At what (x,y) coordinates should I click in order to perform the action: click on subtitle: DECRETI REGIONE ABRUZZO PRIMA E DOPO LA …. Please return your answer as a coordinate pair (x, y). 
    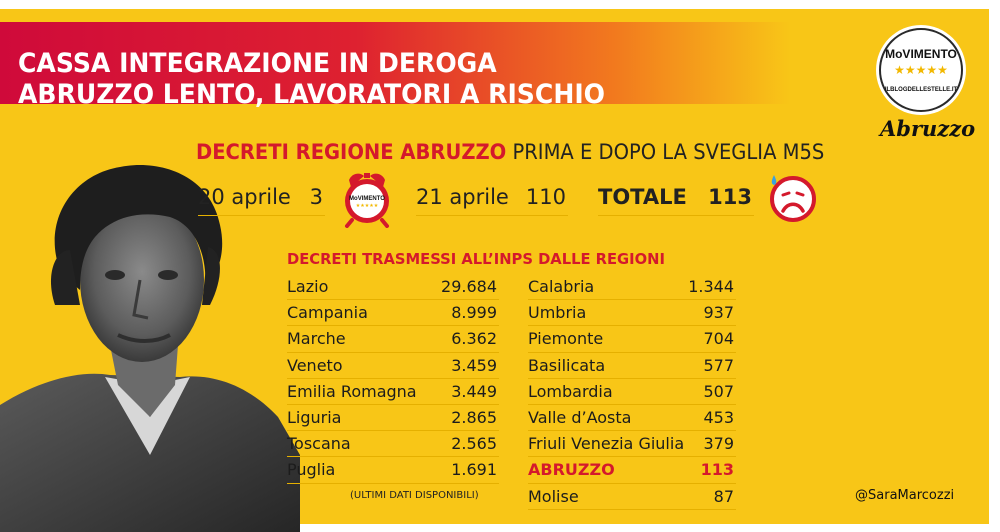
    Looking at the image, I should click on (510, 152).